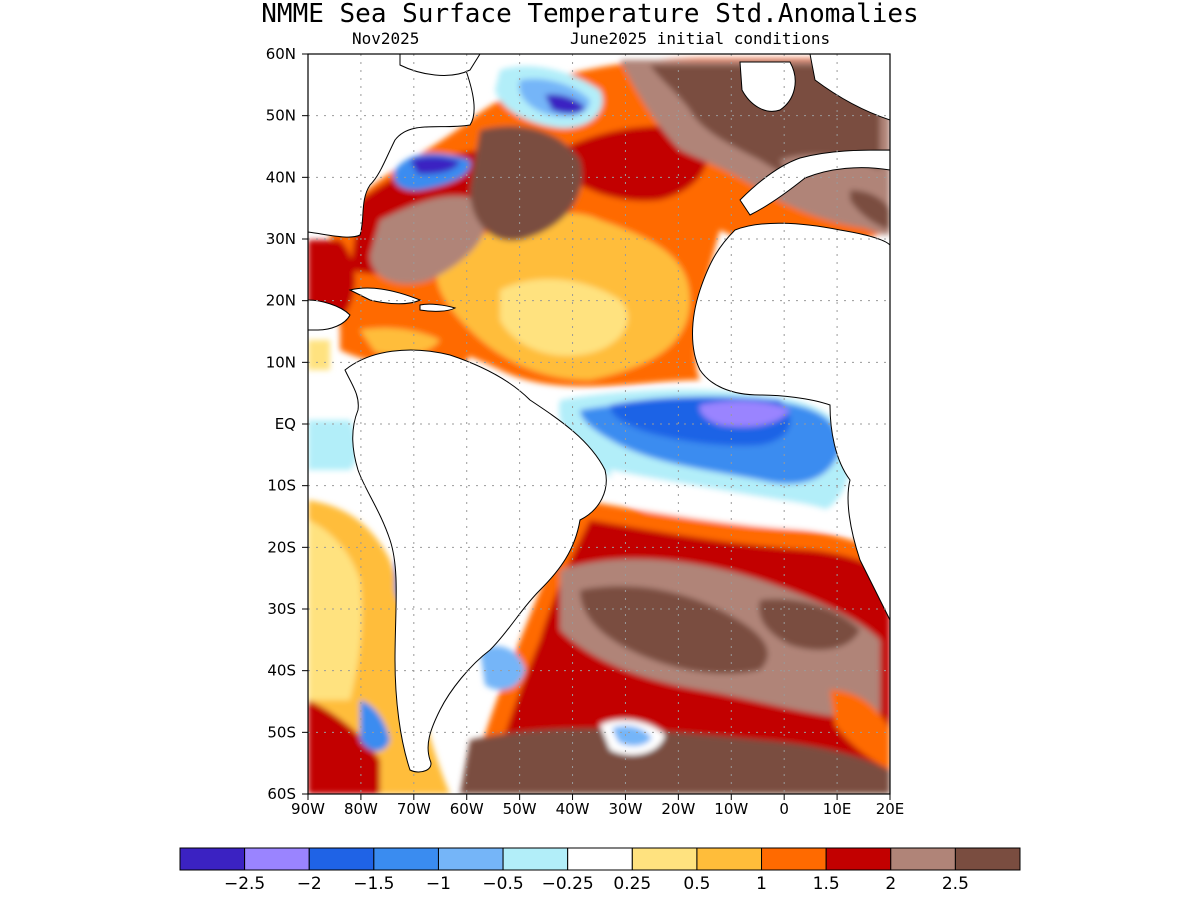 The height and width of the screenshot is (900, 1200). Describe the element at coordinates (281, 732) in the screenshot. I see `lat-tick-label: 50S` at that location.